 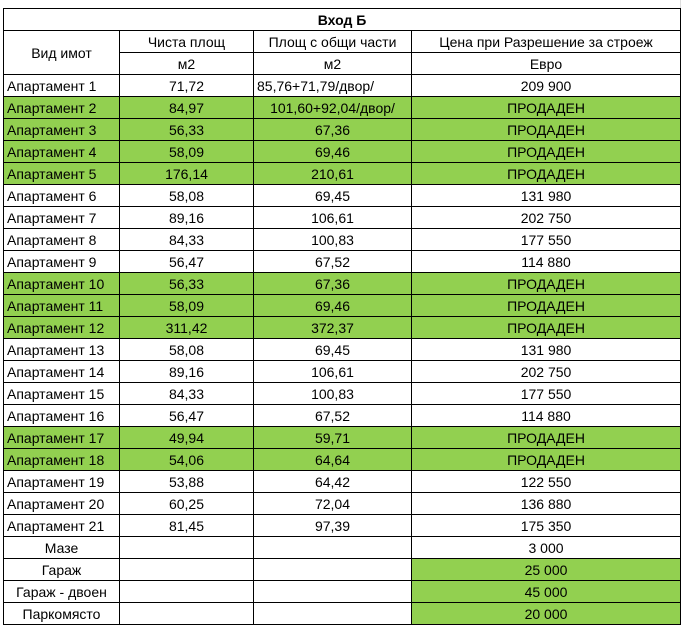 I want to click on cell: 209 900, so click(x=546, y=85).